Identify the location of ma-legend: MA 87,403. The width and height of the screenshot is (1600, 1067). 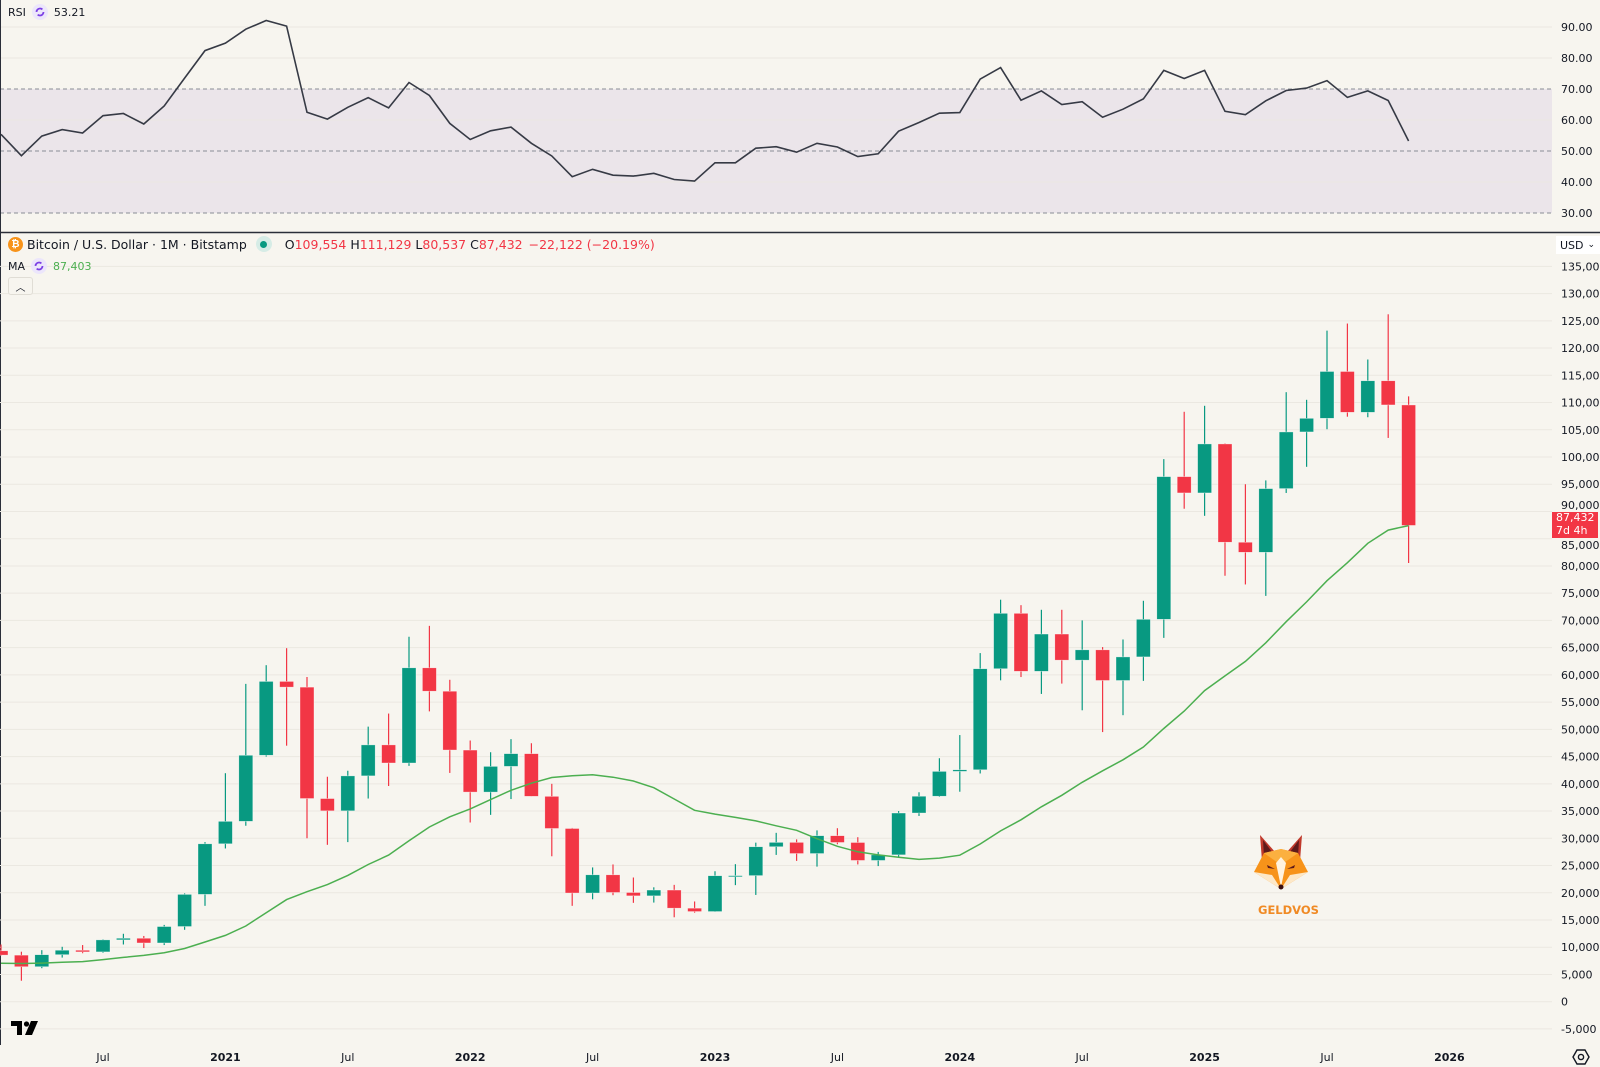
(50, 266).